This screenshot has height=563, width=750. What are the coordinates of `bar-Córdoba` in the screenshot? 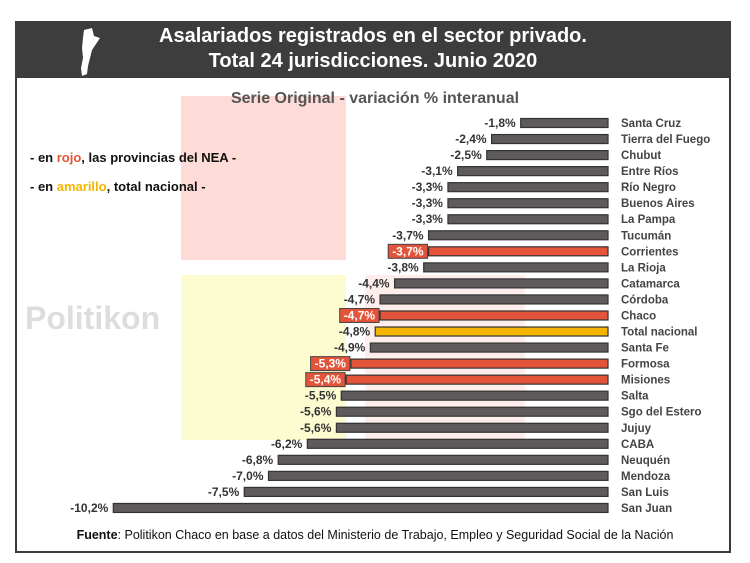 It's located at (494, 299).